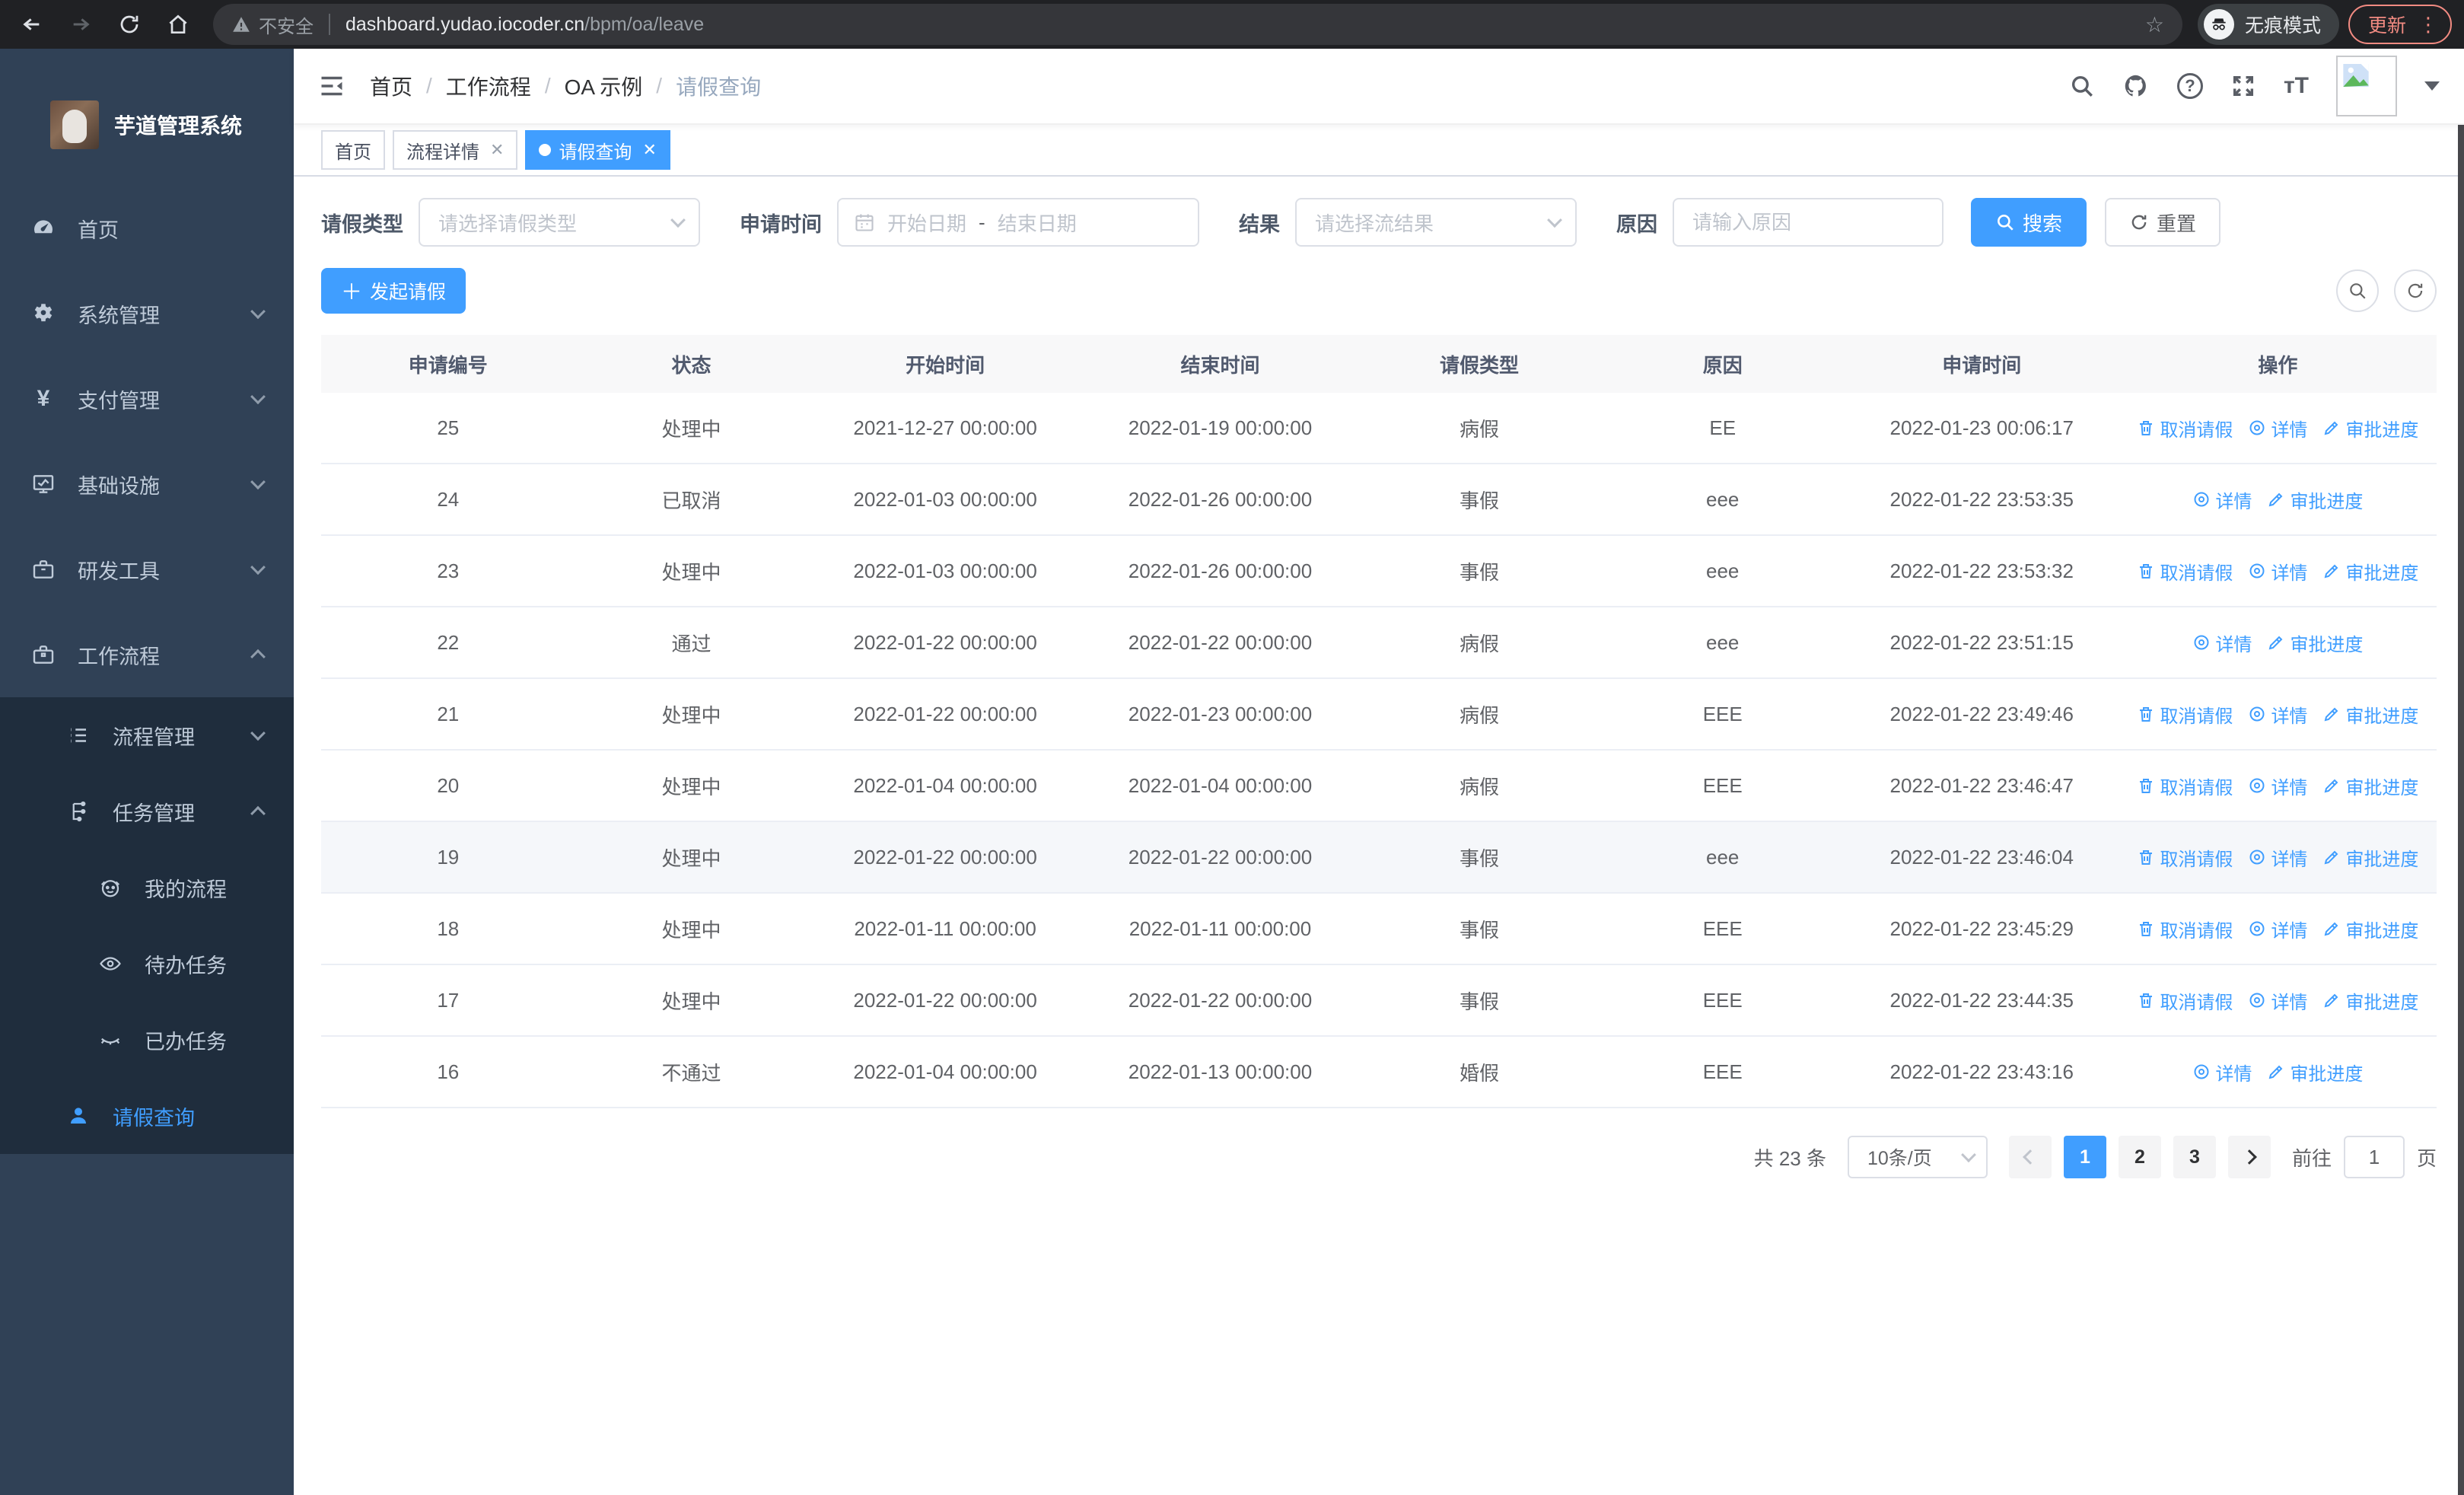  I want to click on reset-button: 重置, so click(2163, 222).